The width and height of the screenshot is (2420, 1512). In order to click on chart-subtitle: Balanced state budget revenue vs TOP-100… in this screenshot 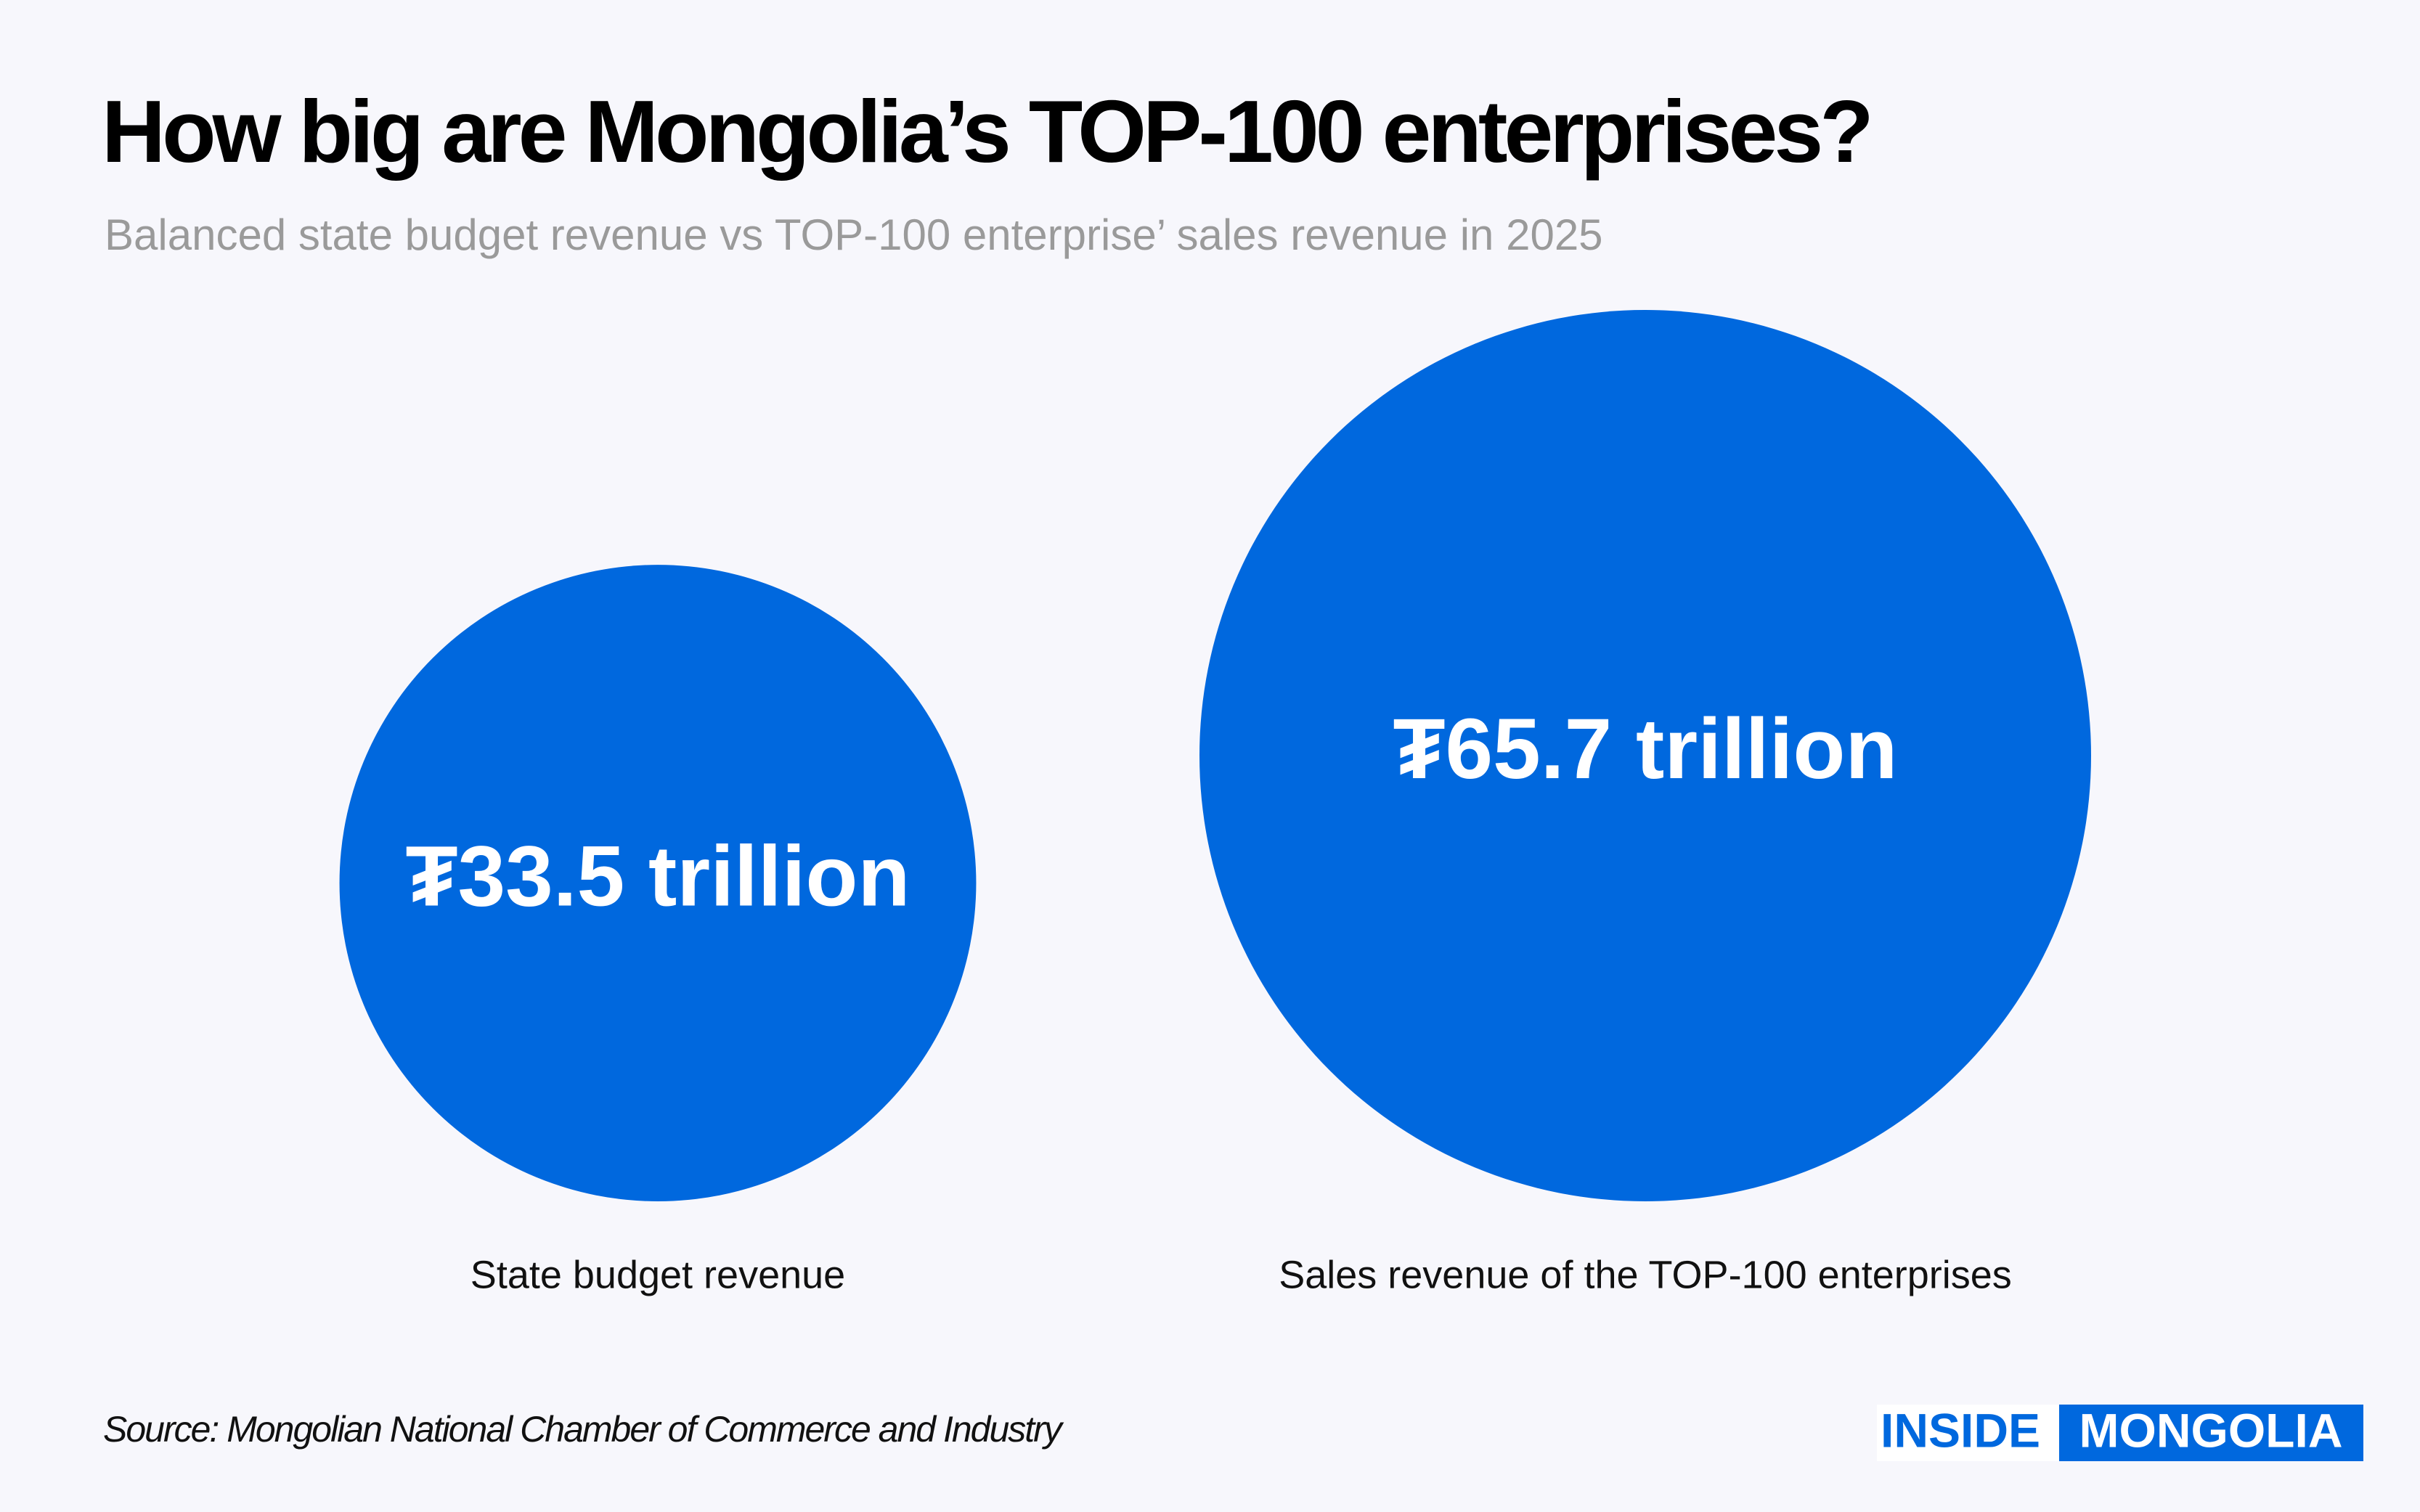, I will do `click(854, 235)`.